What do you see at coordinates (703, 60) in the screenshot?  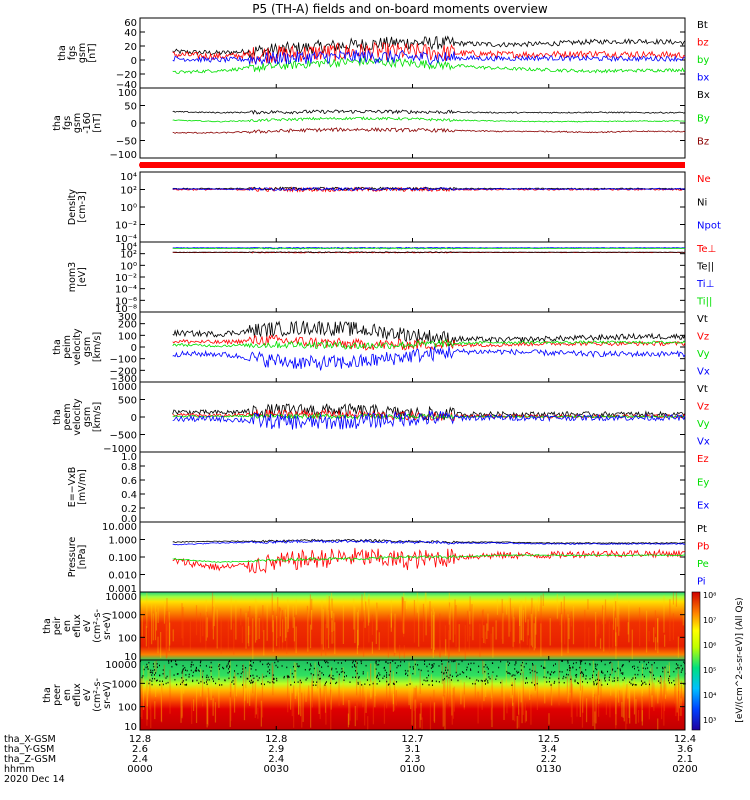 I see `legend-by: by` at bounding box center [703, 60].